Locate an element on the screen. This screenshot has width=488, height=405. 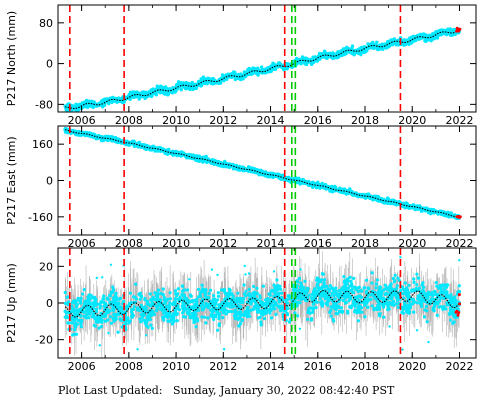
x-tick-label: 2014 is located at coordinates (271, 120).